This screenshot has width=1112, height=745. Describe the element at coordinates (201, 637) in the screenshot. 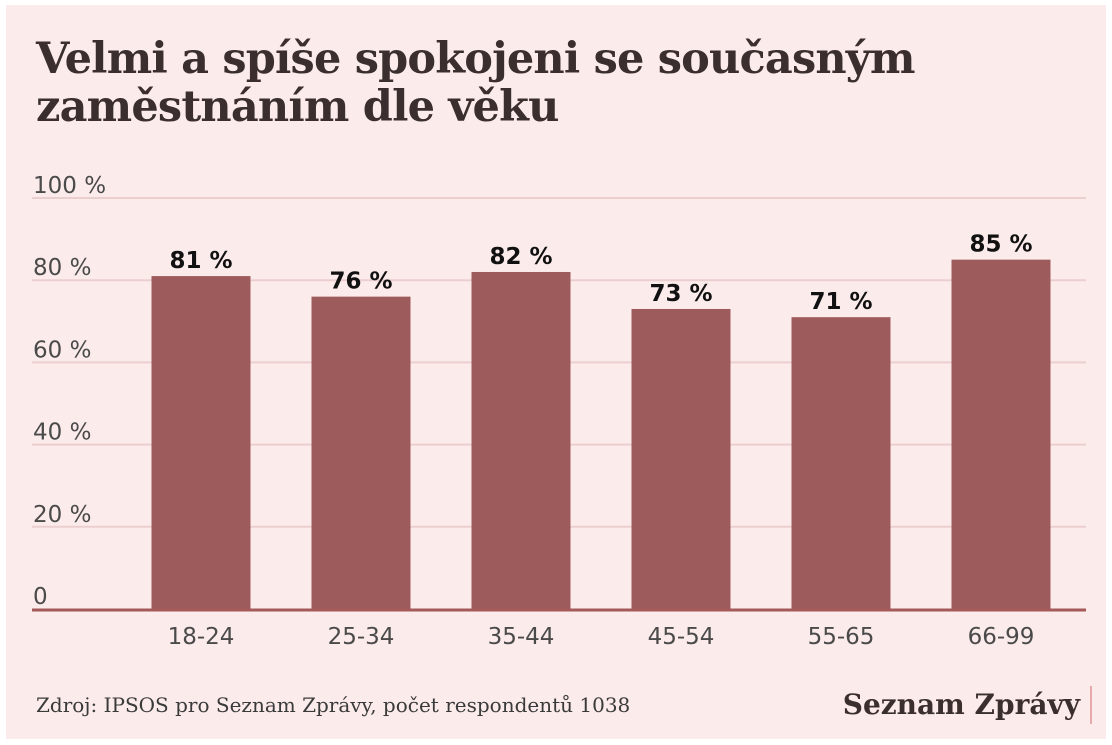

I see `x-tick-label: 18-24` at that location.